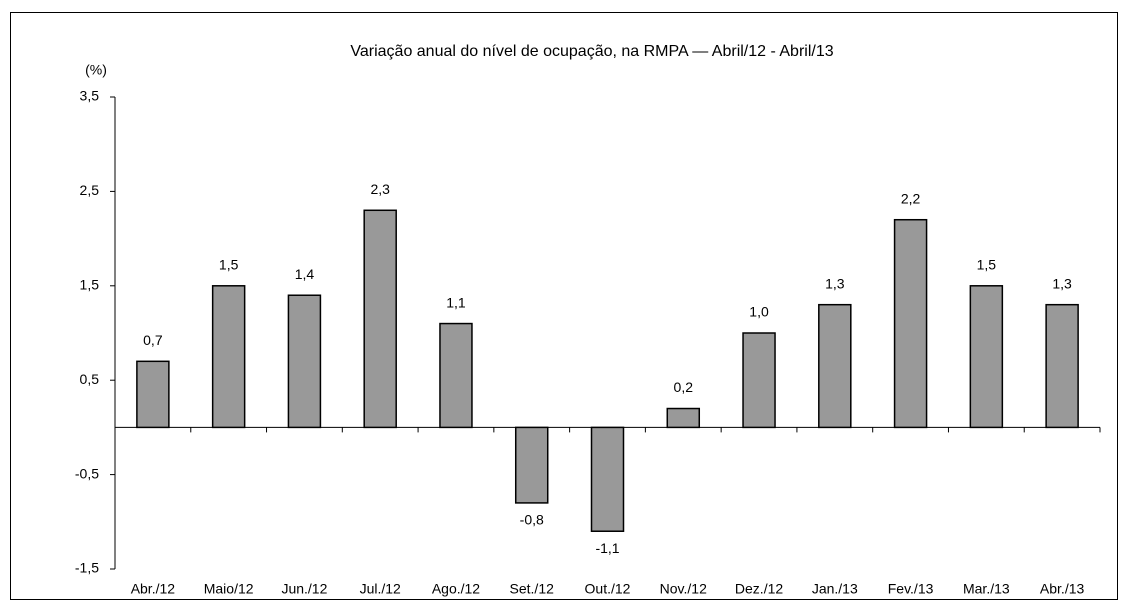  I want to click on value-label: 0,7, so click(153, 340).